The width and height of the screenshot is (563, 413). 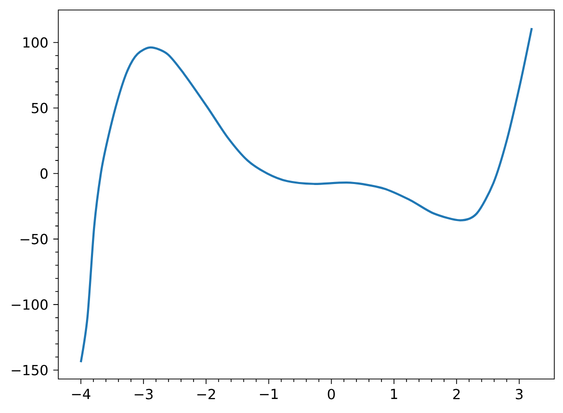 What do you see at coordinates (34, 239) in the screenshot?
I see `y-tick-label: −50` at bounding box center [34, 239].